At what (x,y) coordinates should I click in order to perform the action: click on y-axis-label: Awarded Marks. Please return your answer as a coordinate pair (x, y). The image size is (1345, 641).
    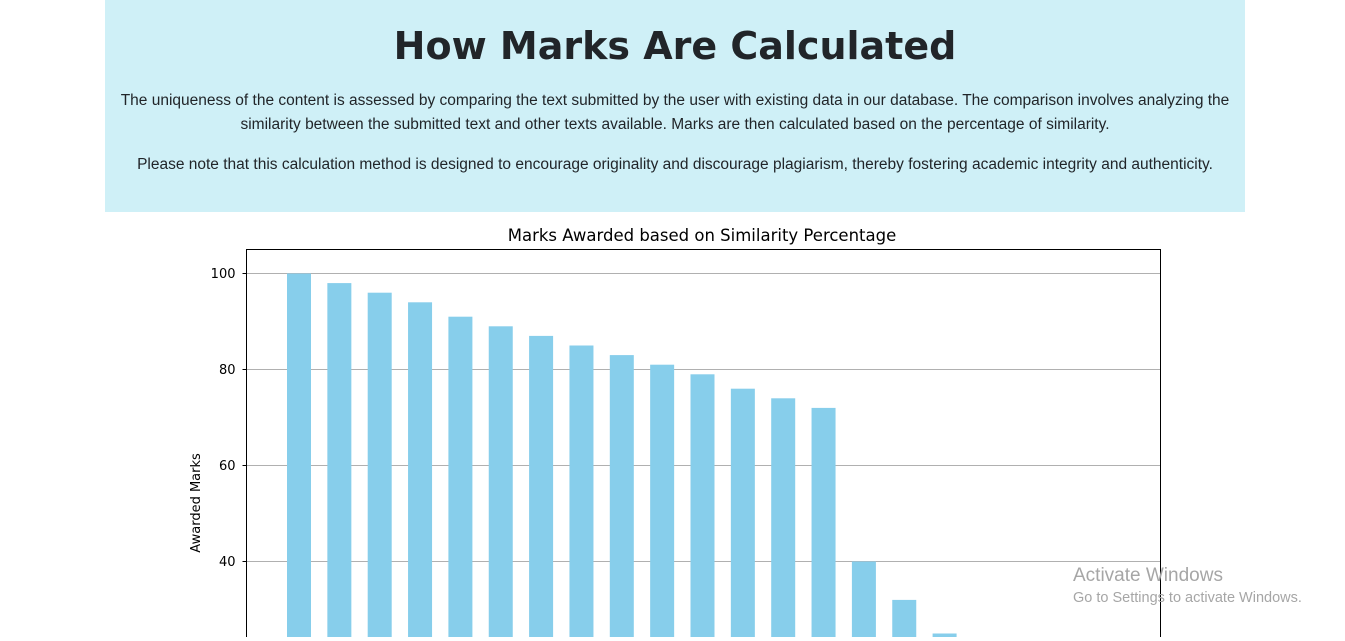
    Looking at the image, I should click on (196, 503).